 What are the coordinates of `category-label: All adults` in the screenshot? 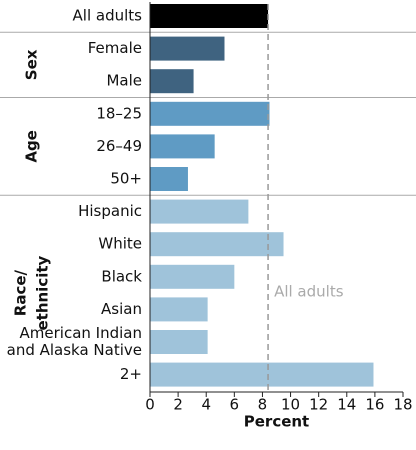 It's located at (108, 16).